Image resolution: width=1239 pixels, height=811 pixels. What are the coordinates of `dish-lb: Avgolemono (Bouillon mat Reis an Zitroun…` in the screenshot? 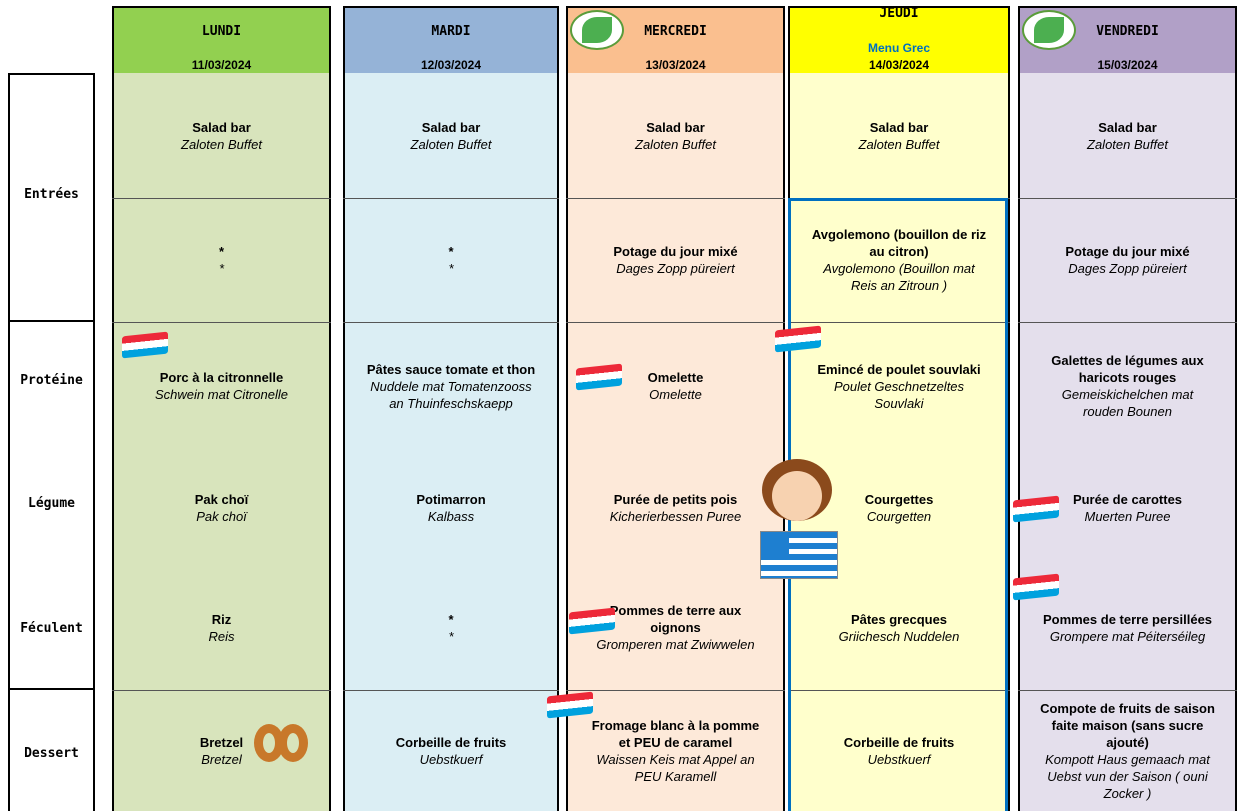 It's located at (899, 277).